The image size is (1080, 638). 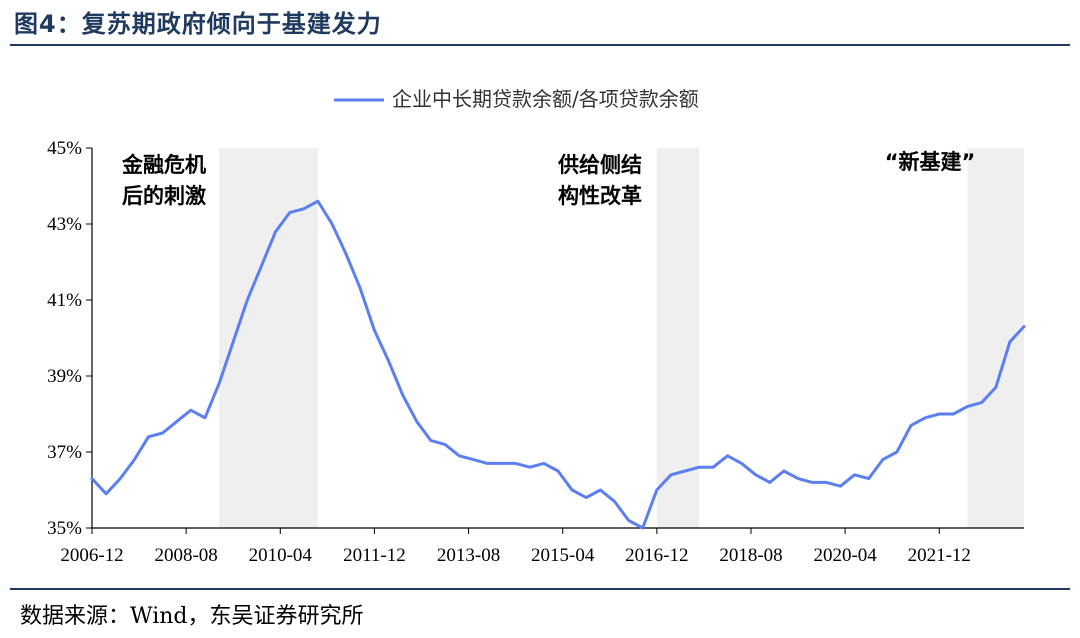 I want to click on x-tick-label: 2018-08, so click(x=750, y=555).